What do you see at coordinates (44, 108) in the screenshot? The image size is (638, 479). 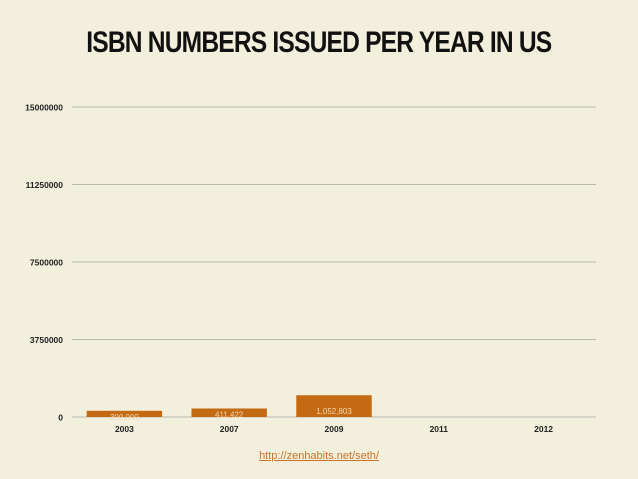 I see `y-tick-label: 15000000` at bounding box center [44, 108].